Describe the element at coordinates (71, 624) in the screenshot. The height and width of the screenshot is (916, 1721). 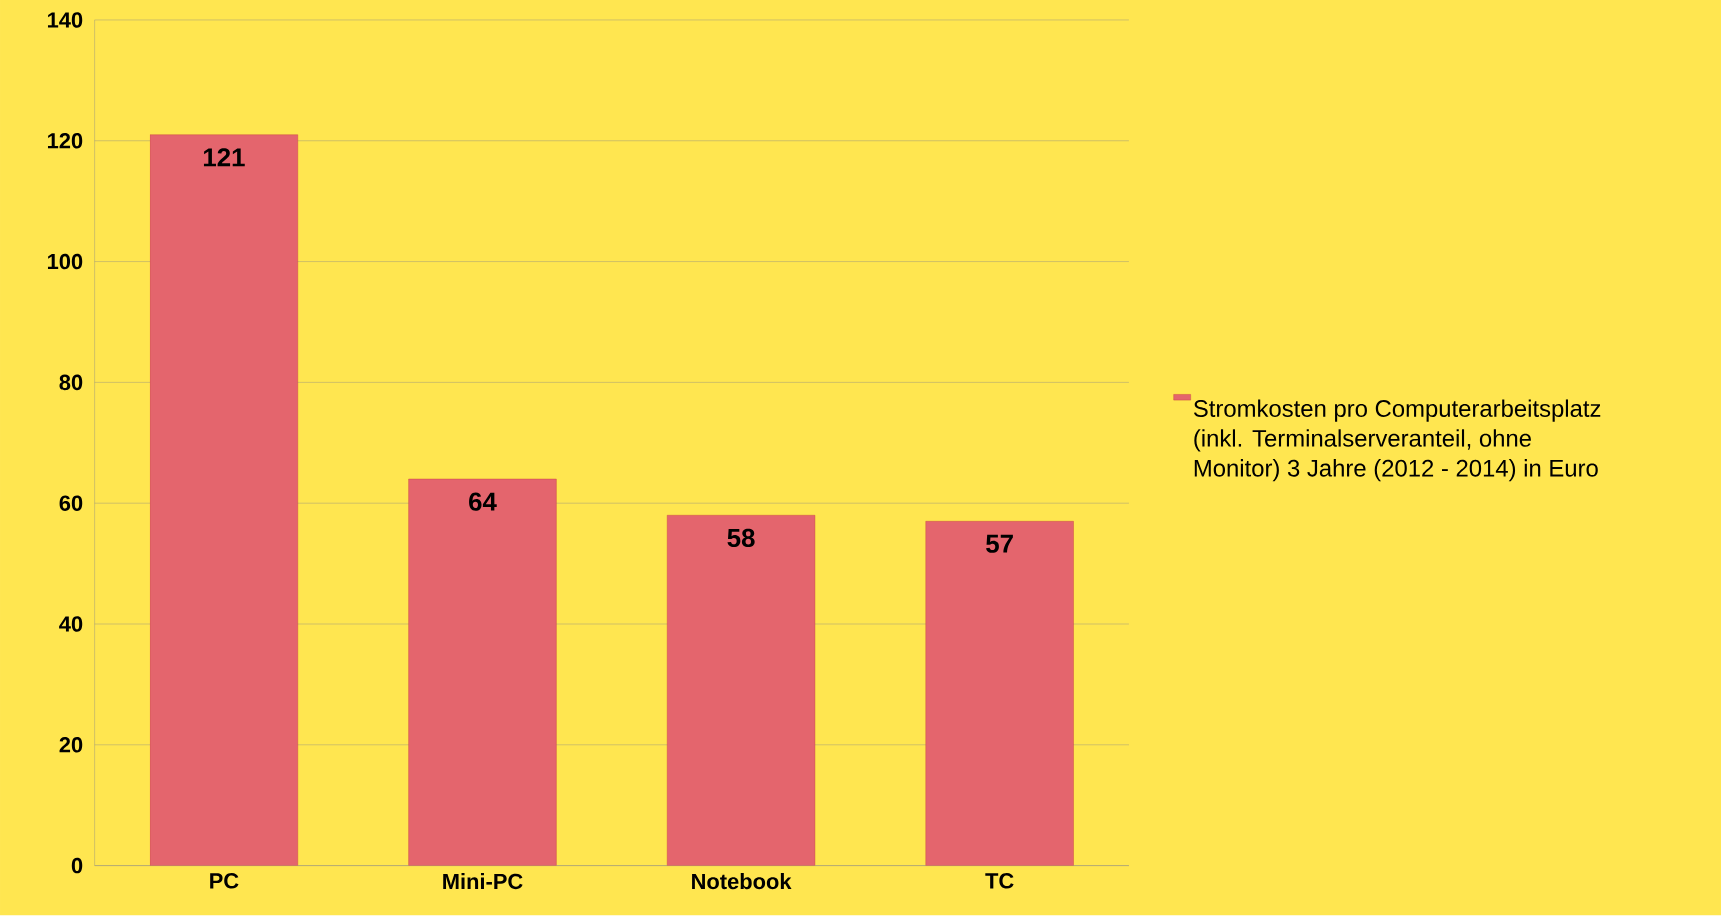
I see `y-tick-label: 40` at that location.